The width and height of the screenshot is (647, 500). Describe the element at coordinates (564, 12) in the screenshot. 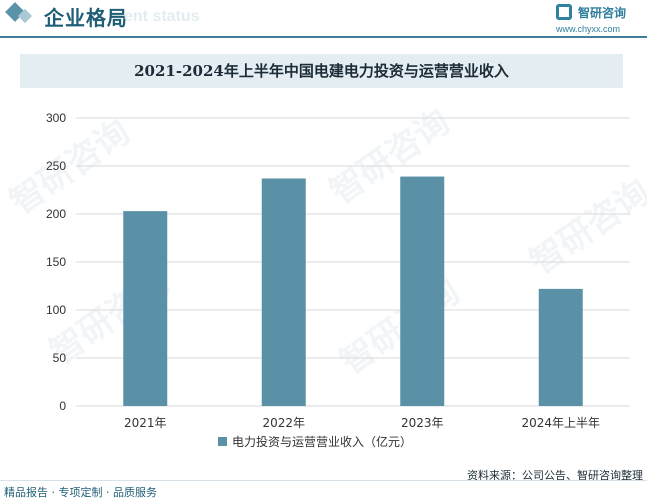

I see `logo-icon` at that location.